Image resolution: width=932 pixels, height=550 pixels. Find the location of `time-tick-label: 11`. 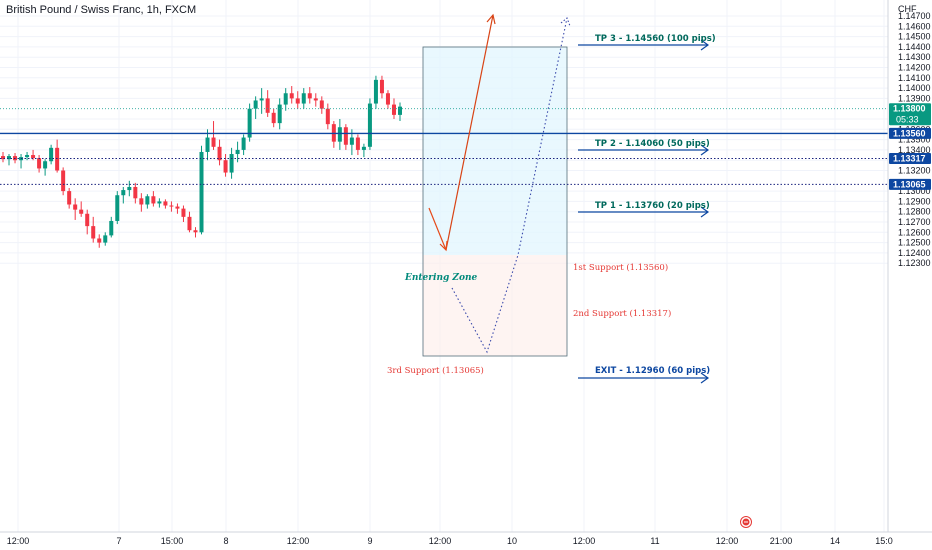

time-tick-label: 11 is located at coordinates (654, 541).